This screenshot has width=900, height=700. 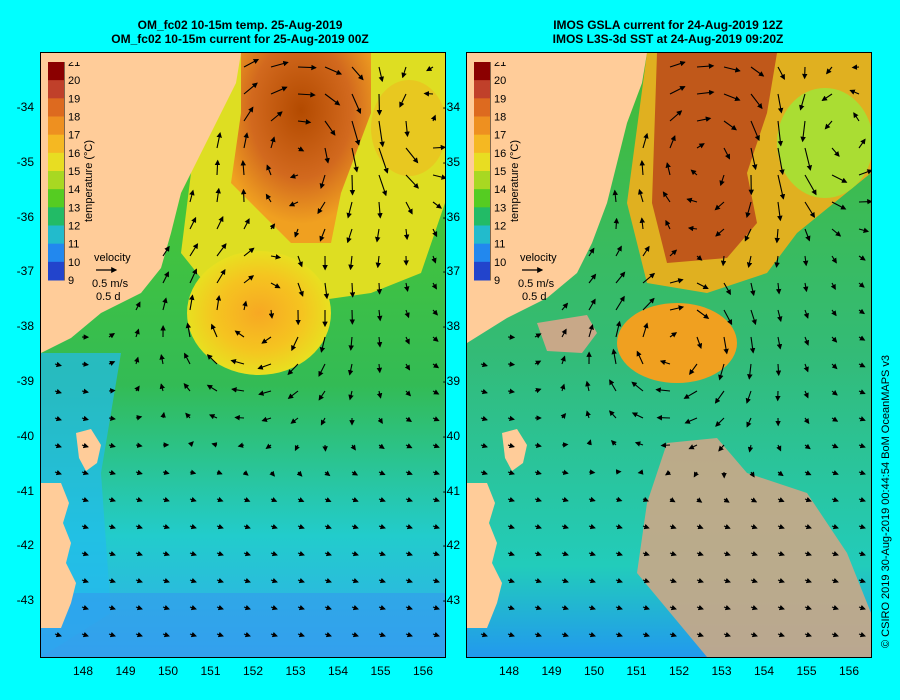 What do you see at coordinates (451, 216) in the screenshot?
I see `latitude-label: -36` at bounding box center [451, 216].